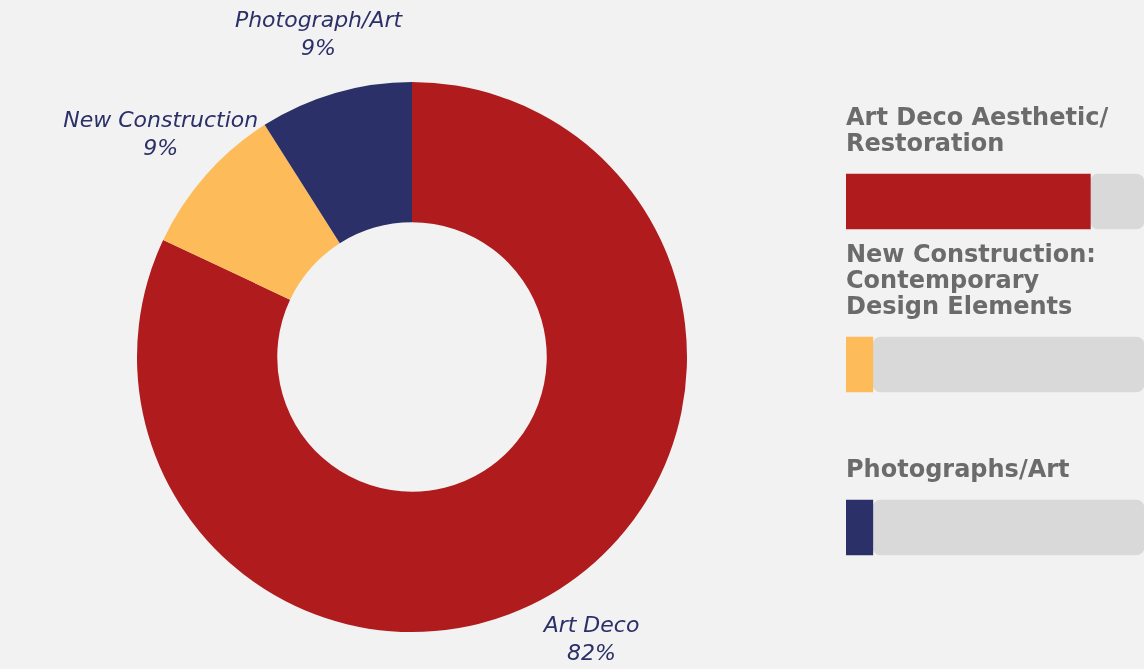  What do you see at coordinates (591, 652) in the screenshot?
I see `data-label: 82%` at bounding box center [591, 652].